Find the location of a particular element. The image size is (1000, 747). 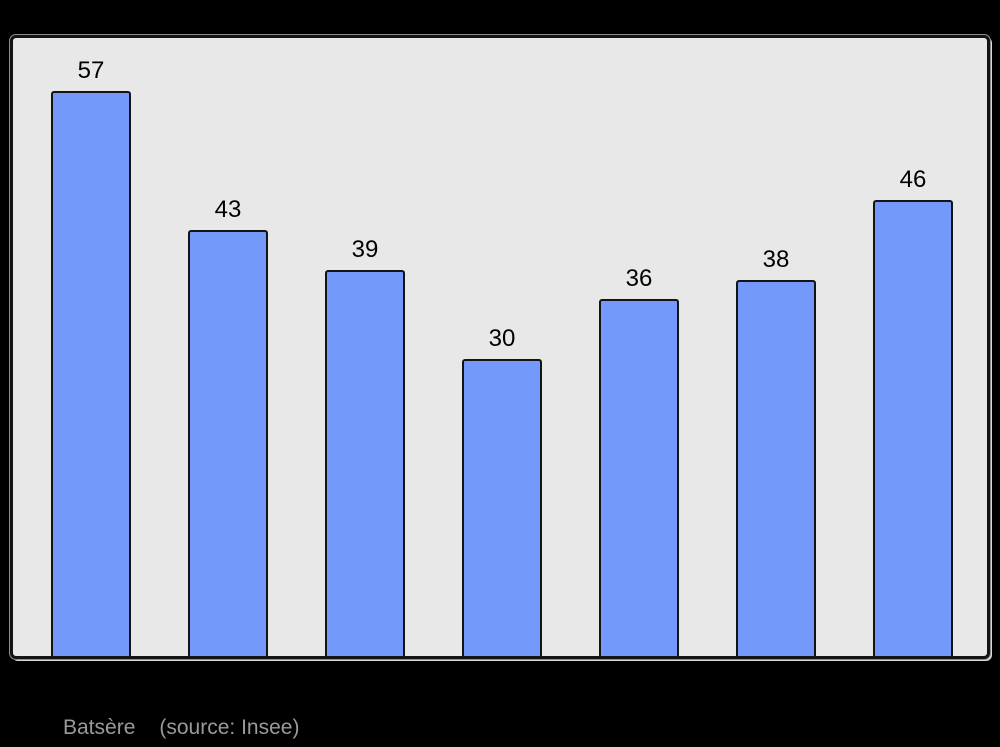

bar-value-label: 46 is located at coordinates (913, 179).